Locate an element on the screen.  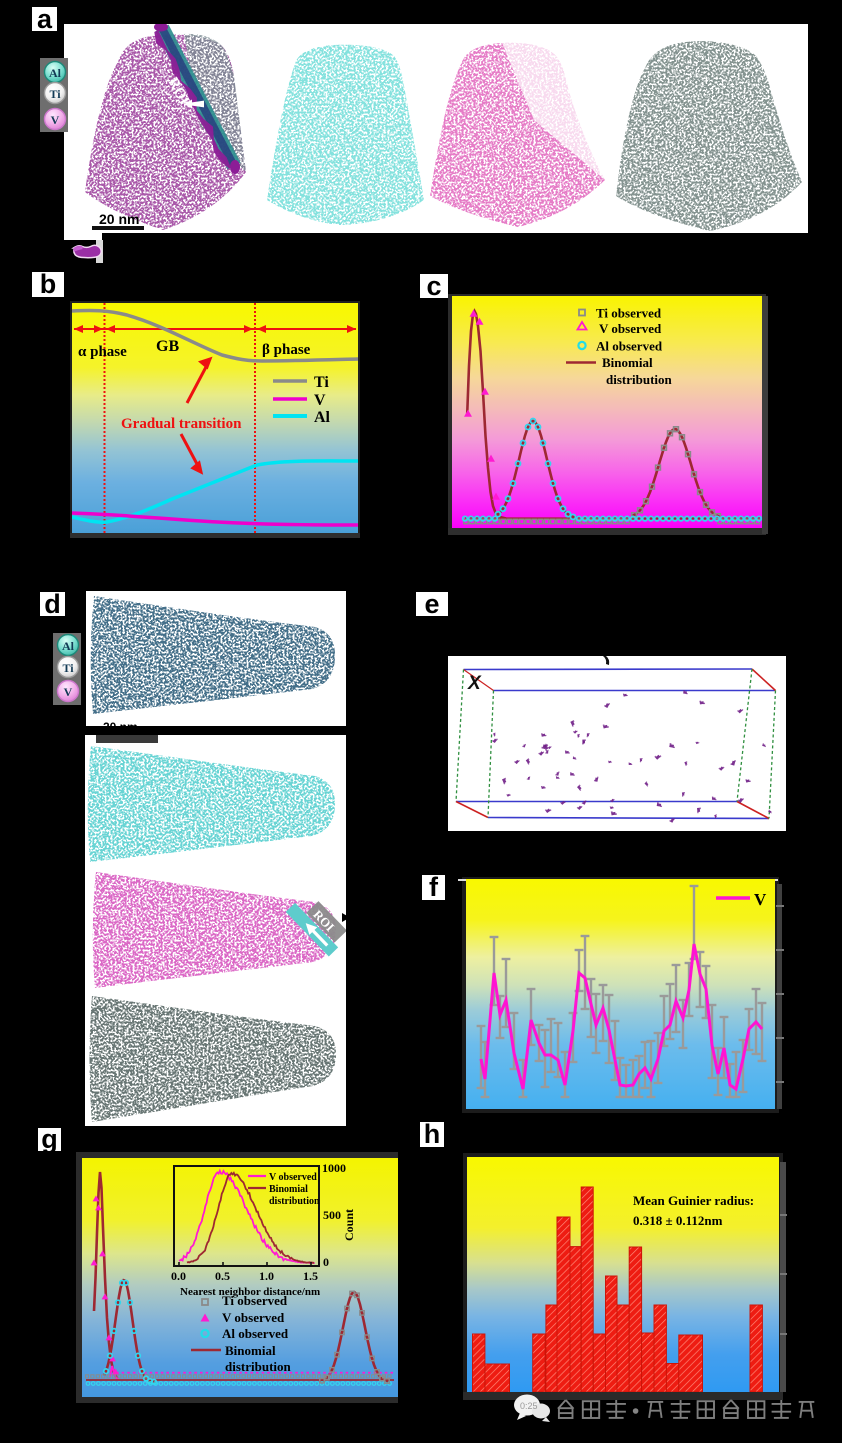
svg-text: Mean Guinier radius: is located at coordinates (693, 1200).